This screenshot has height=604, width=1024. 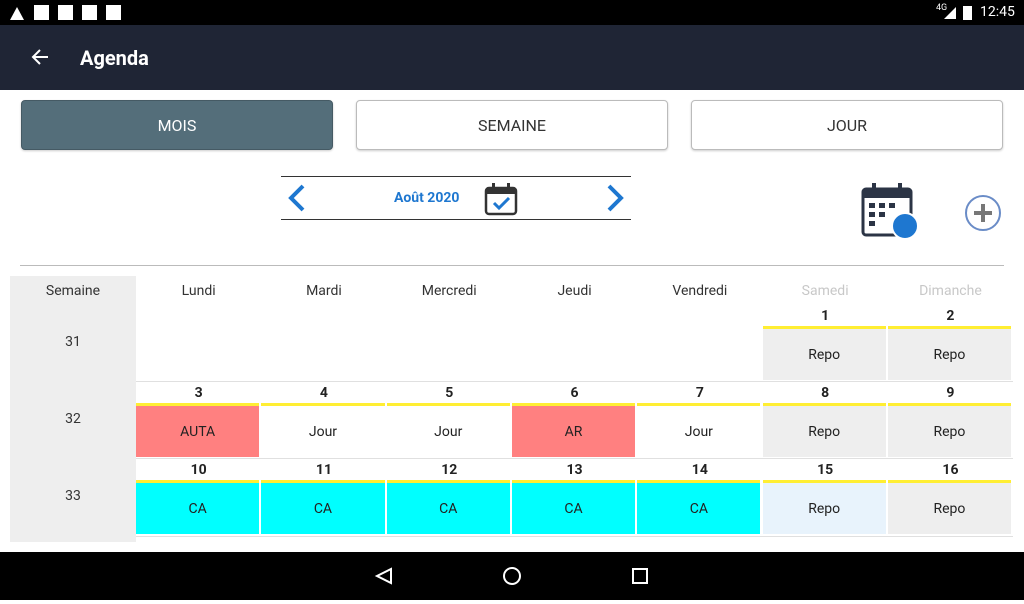 What do you see at coordinates (950, 393) in the screenshot?
I see `day-number: 9` at bounding box center [950, 393].